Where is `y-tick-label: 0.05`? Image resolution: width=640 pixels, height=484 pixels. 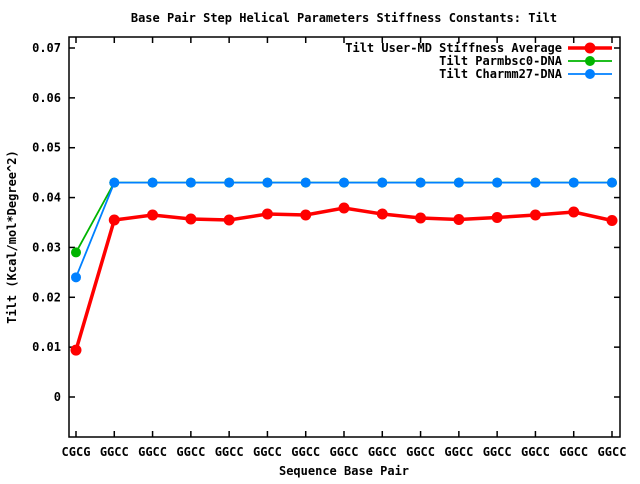
y-tick-label: 0.05 is located at coordinates (46, 148).